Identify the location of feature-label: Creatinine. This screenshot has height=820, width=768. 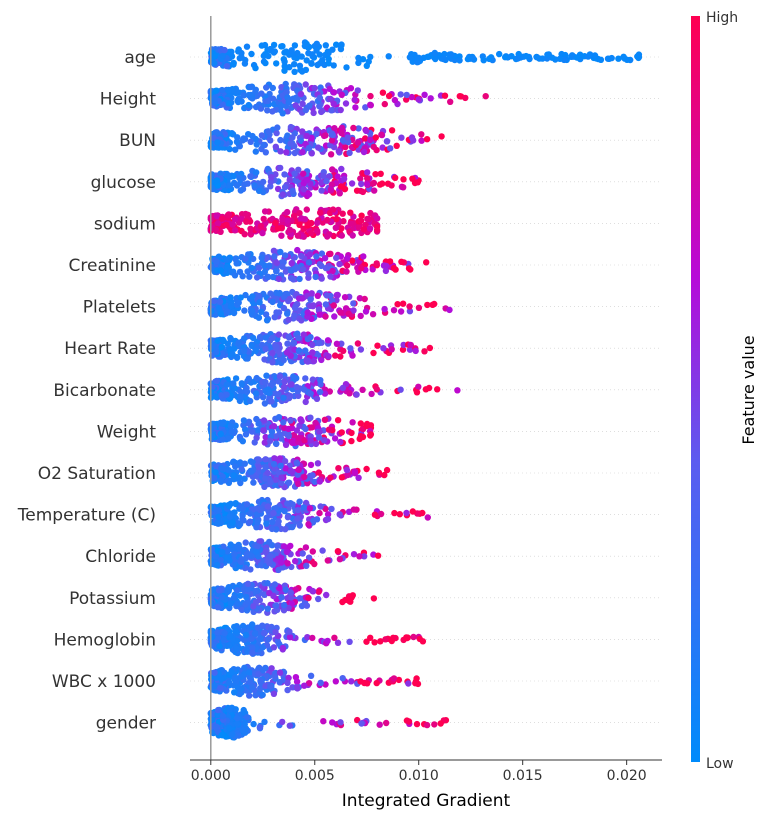
(112, 266).